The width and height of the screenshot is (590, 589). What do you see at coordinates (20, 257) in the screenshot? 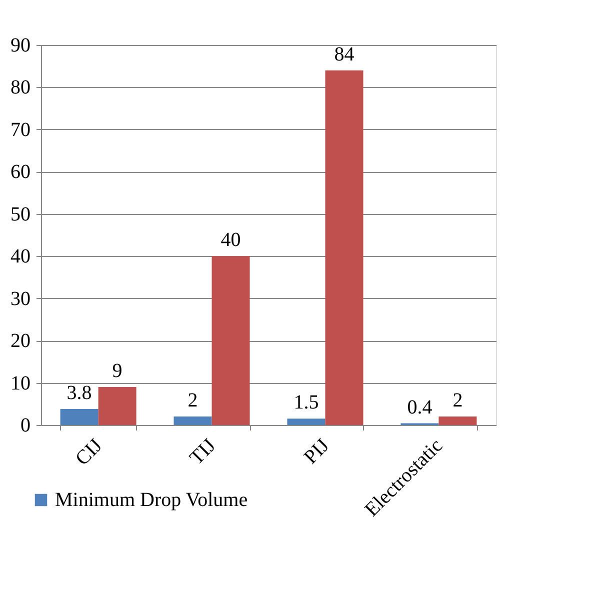
I see `y-tick-label: 40` at bounding box center [20, 257].